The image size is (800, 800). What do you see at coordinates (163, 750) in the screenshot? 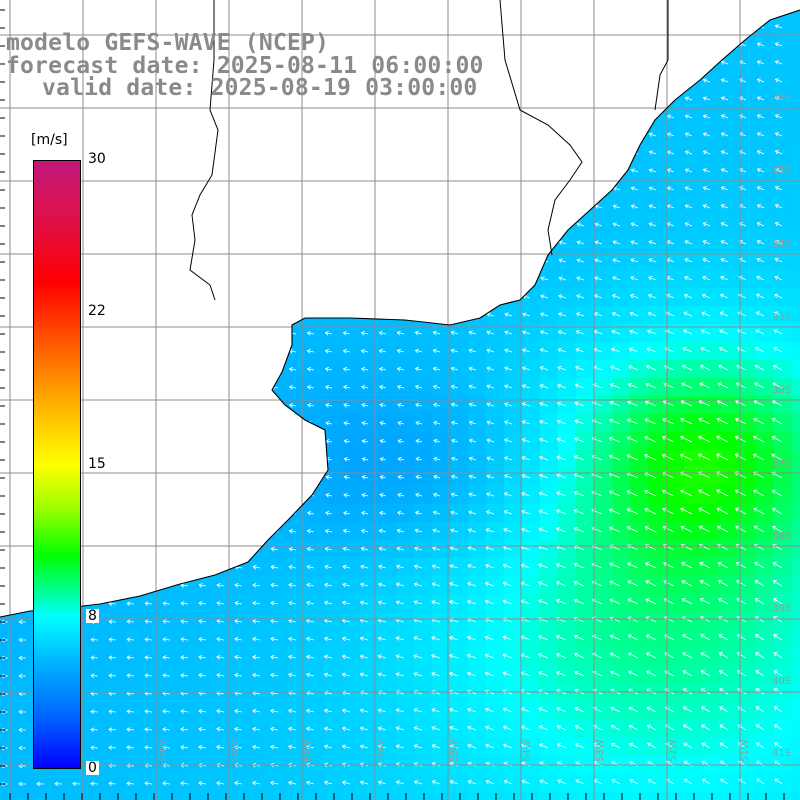
I see `lon-label-59w: 59W` at bounding box center [163, 750].